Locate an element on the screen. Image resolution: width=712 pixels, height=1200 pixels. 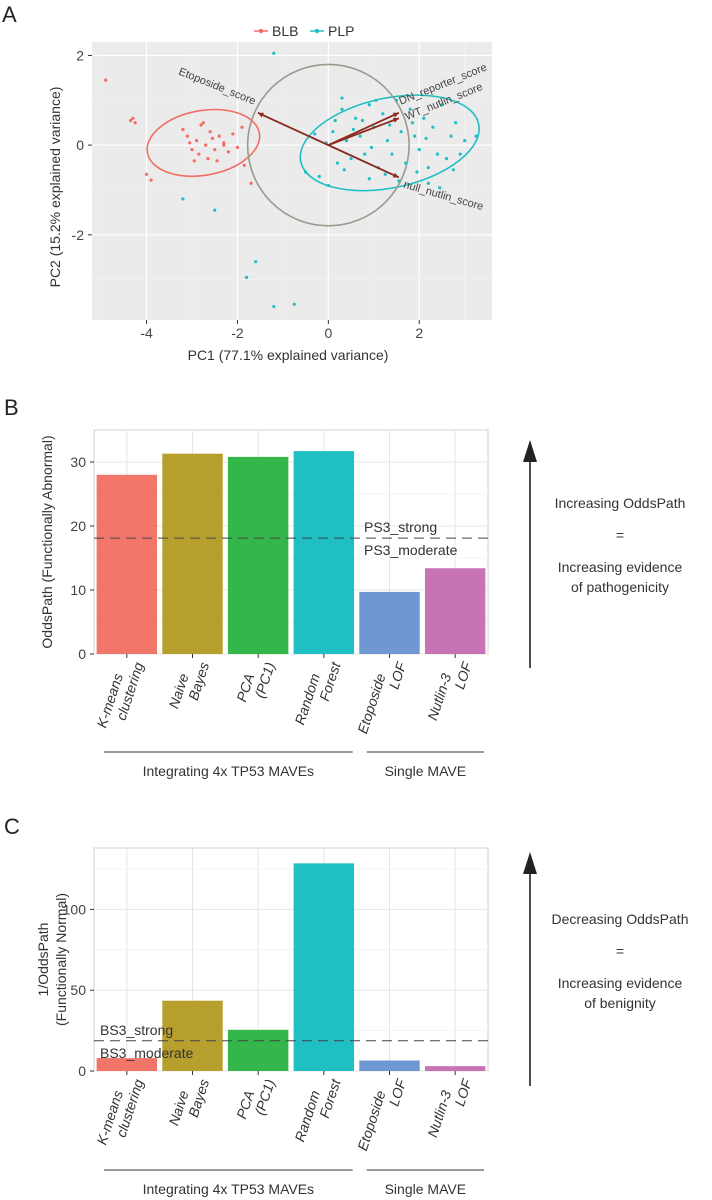
legend-label: BLB is located at coordinates (285, 31).